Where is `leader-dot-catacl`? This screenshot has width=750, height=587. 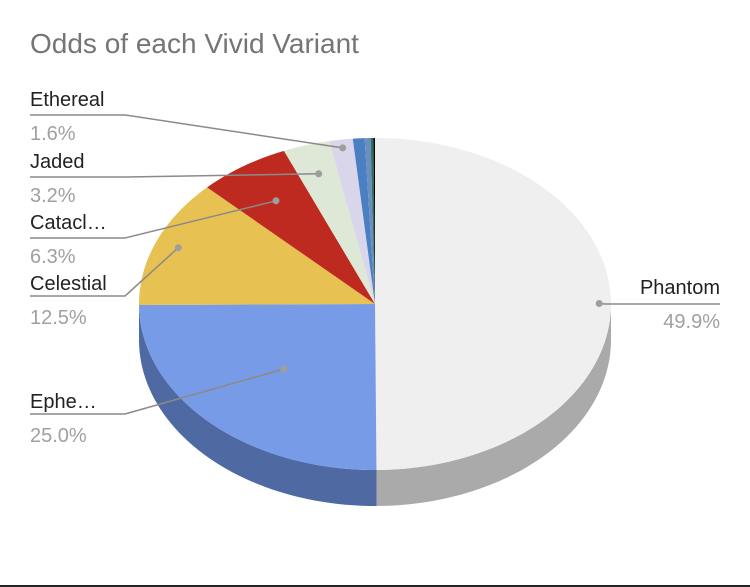
leader-dot-catacl is located at coordinates (276, 201).